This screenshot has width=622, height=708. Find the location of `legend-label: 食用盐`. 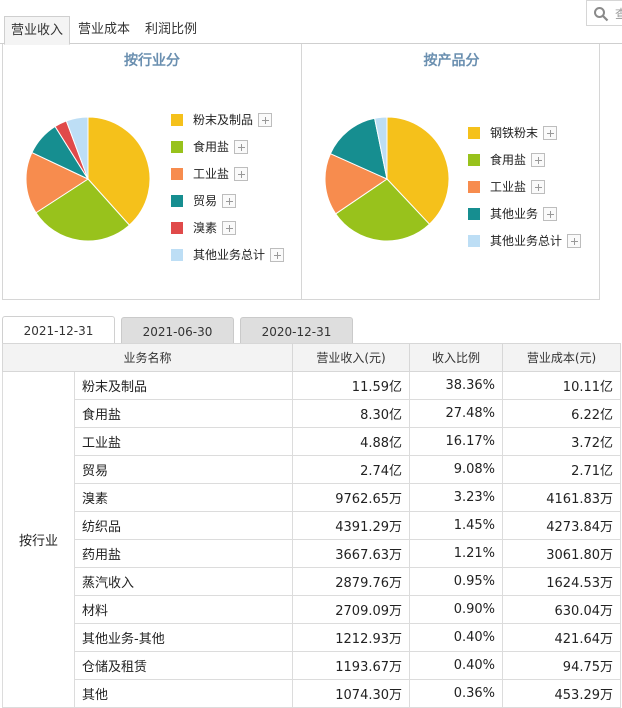

legend-label: 食用盐 is located at coordinates (508, 160).